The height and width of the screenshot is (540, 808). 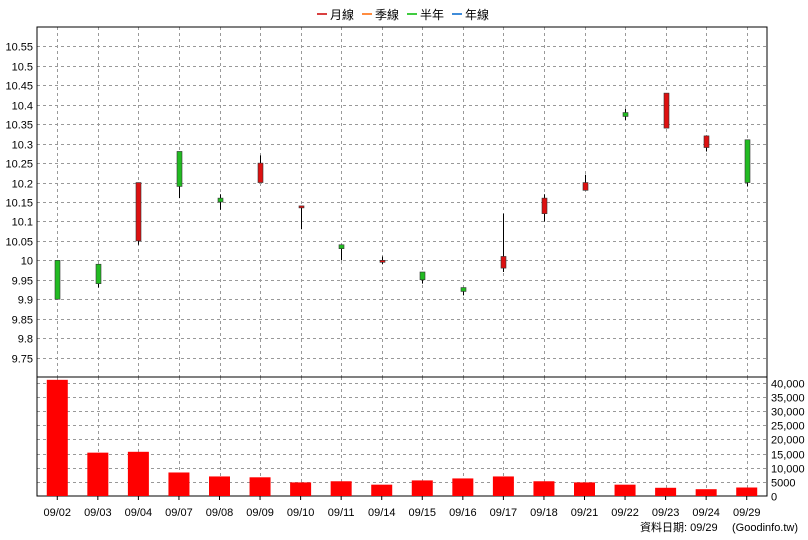 I want to click on volume-tick-label: 10,000, so click(x=788, y=470).